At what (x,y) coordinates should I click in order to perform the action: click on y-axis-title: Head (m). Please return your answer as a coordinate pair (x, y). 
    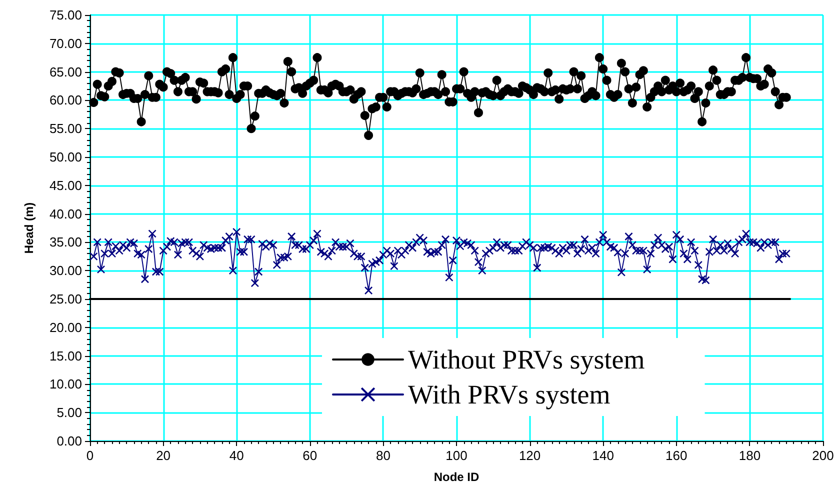
    Looking at the image, I should click on (29, 228).